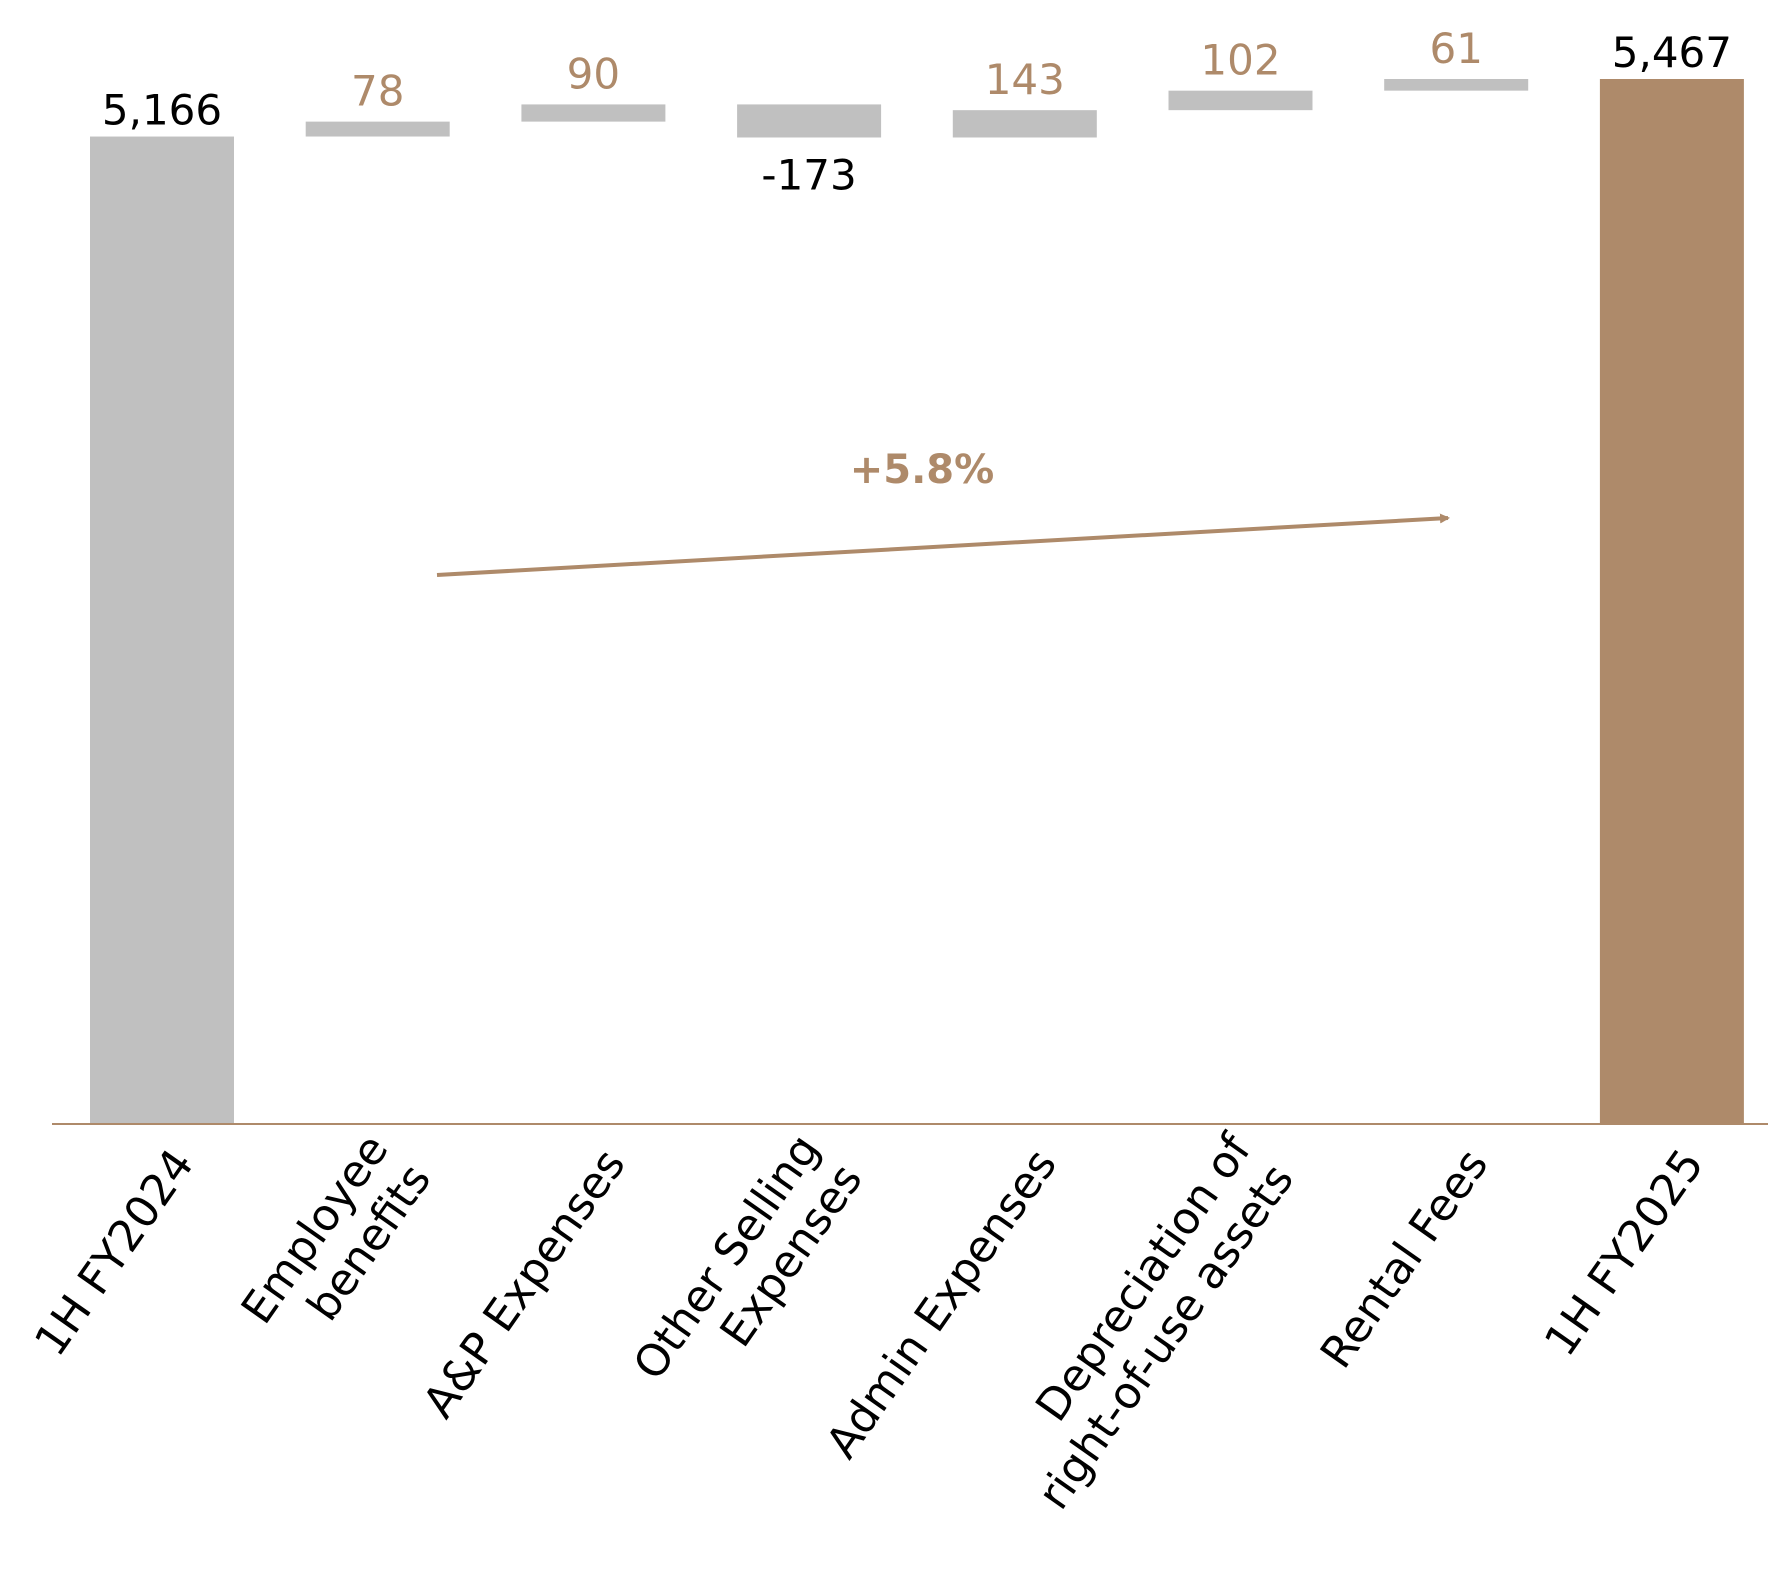 This screenshot has height=1585, width=1768. What do you see at coordinates (917, 111) in the screenshot?
I see `value-labels-layer: 5,166 78 90 -173 143 102 61 5,467` at bounding box center [917, 111].